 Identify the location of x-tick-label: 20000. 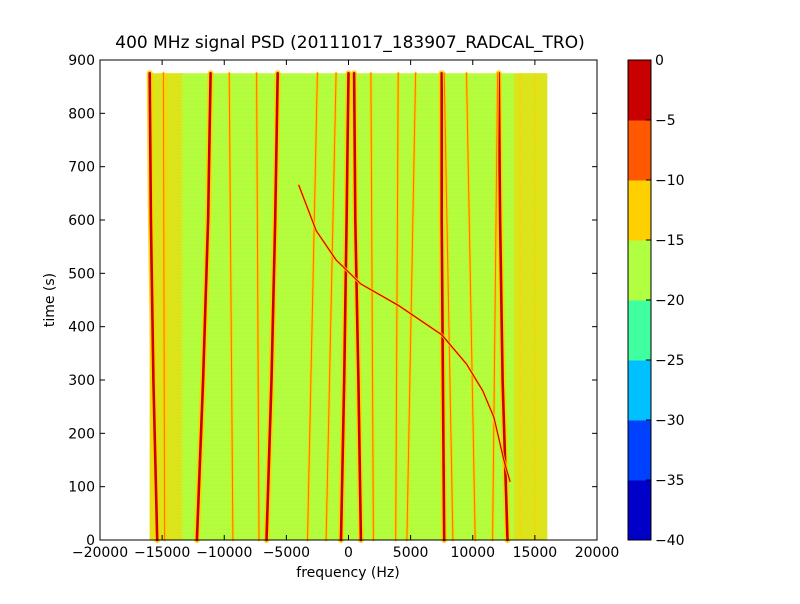
(597, 553).